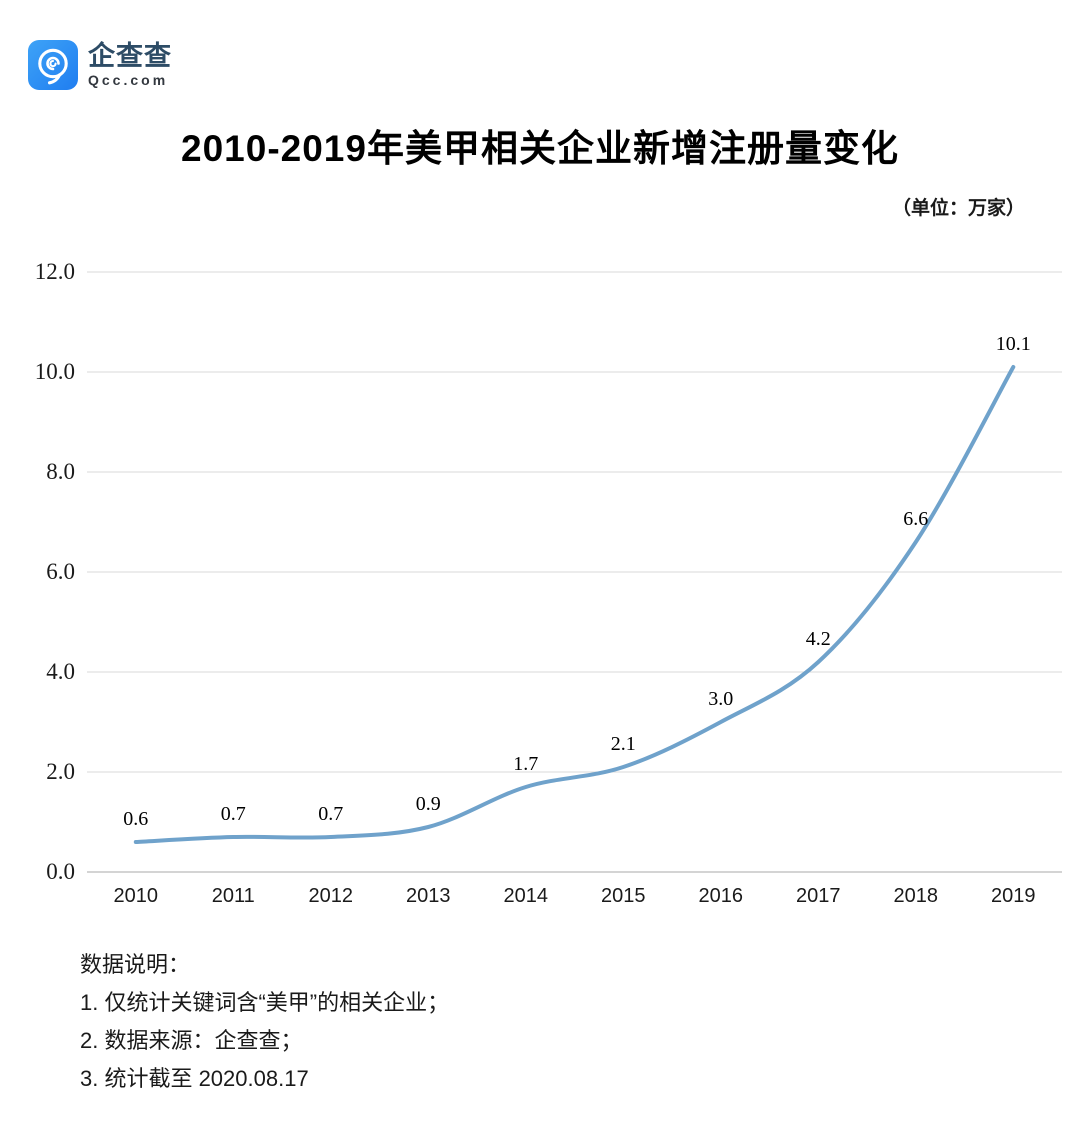  I want to click on y-tick-label: 8.0, so click(60, 471).